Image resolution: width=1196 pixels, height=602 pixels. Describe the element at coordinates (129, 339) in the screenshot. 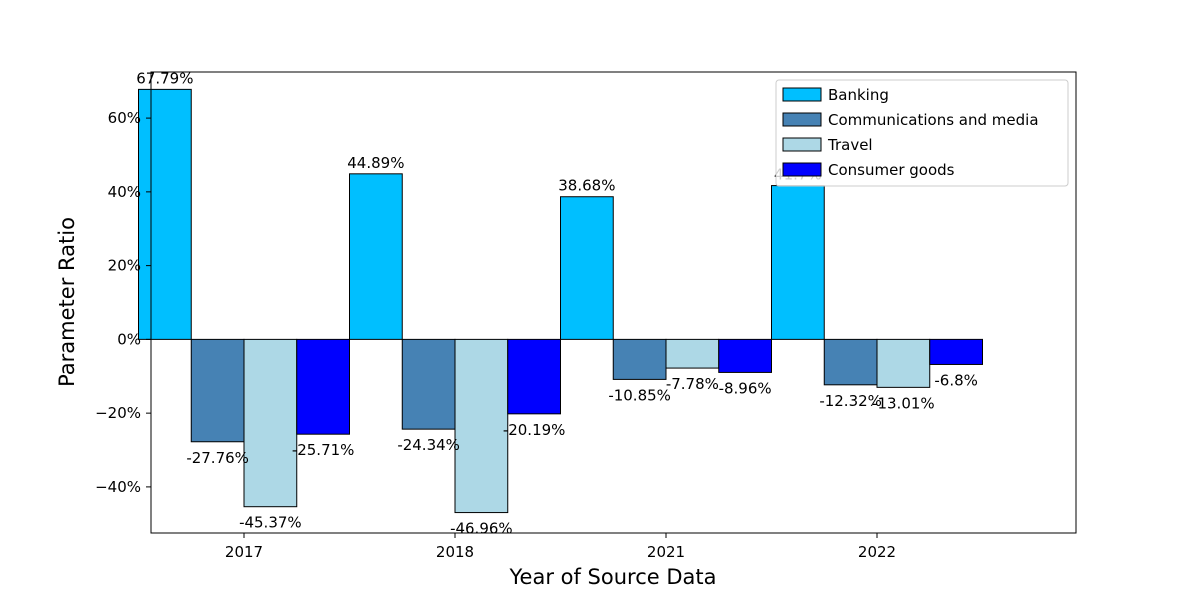

I see `y-tick-label: 0%` at that location.